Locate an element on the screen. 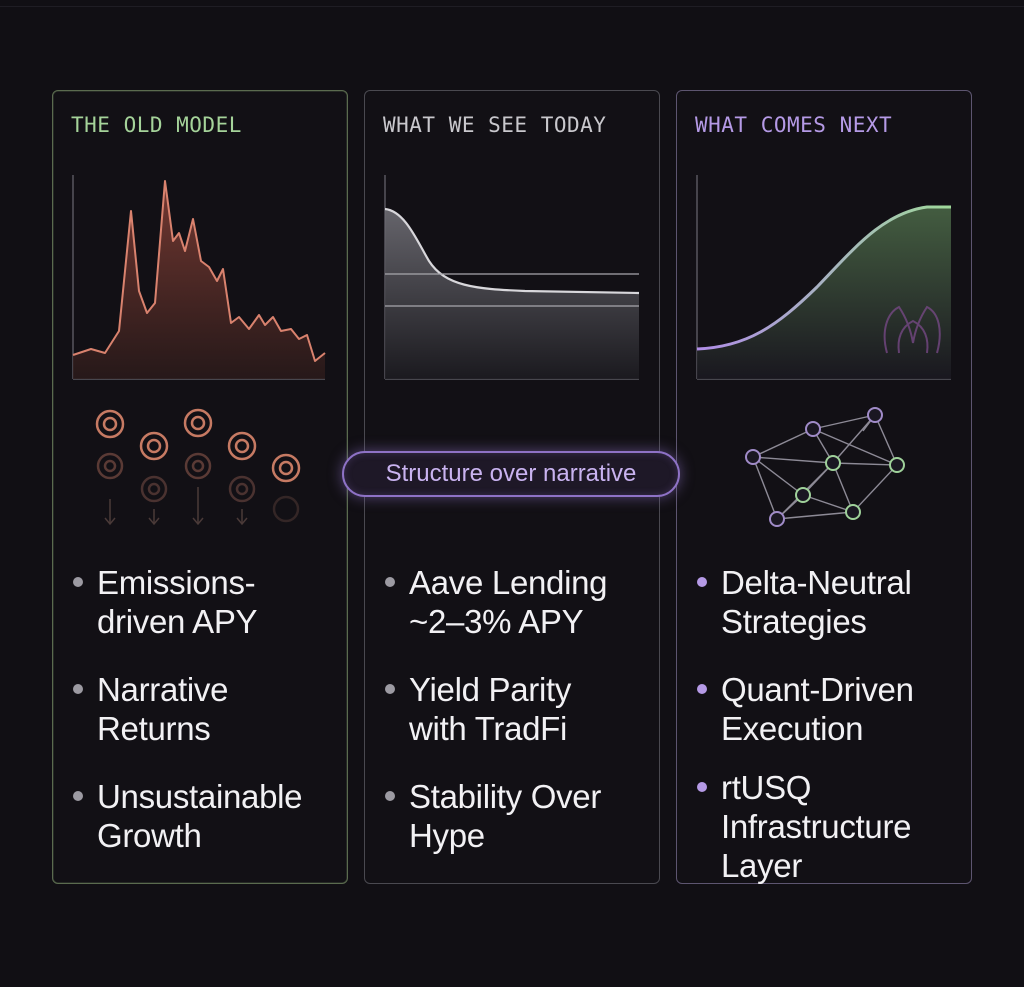  list-item: Quant-Driven Execution is located at coordinates (827, 709).